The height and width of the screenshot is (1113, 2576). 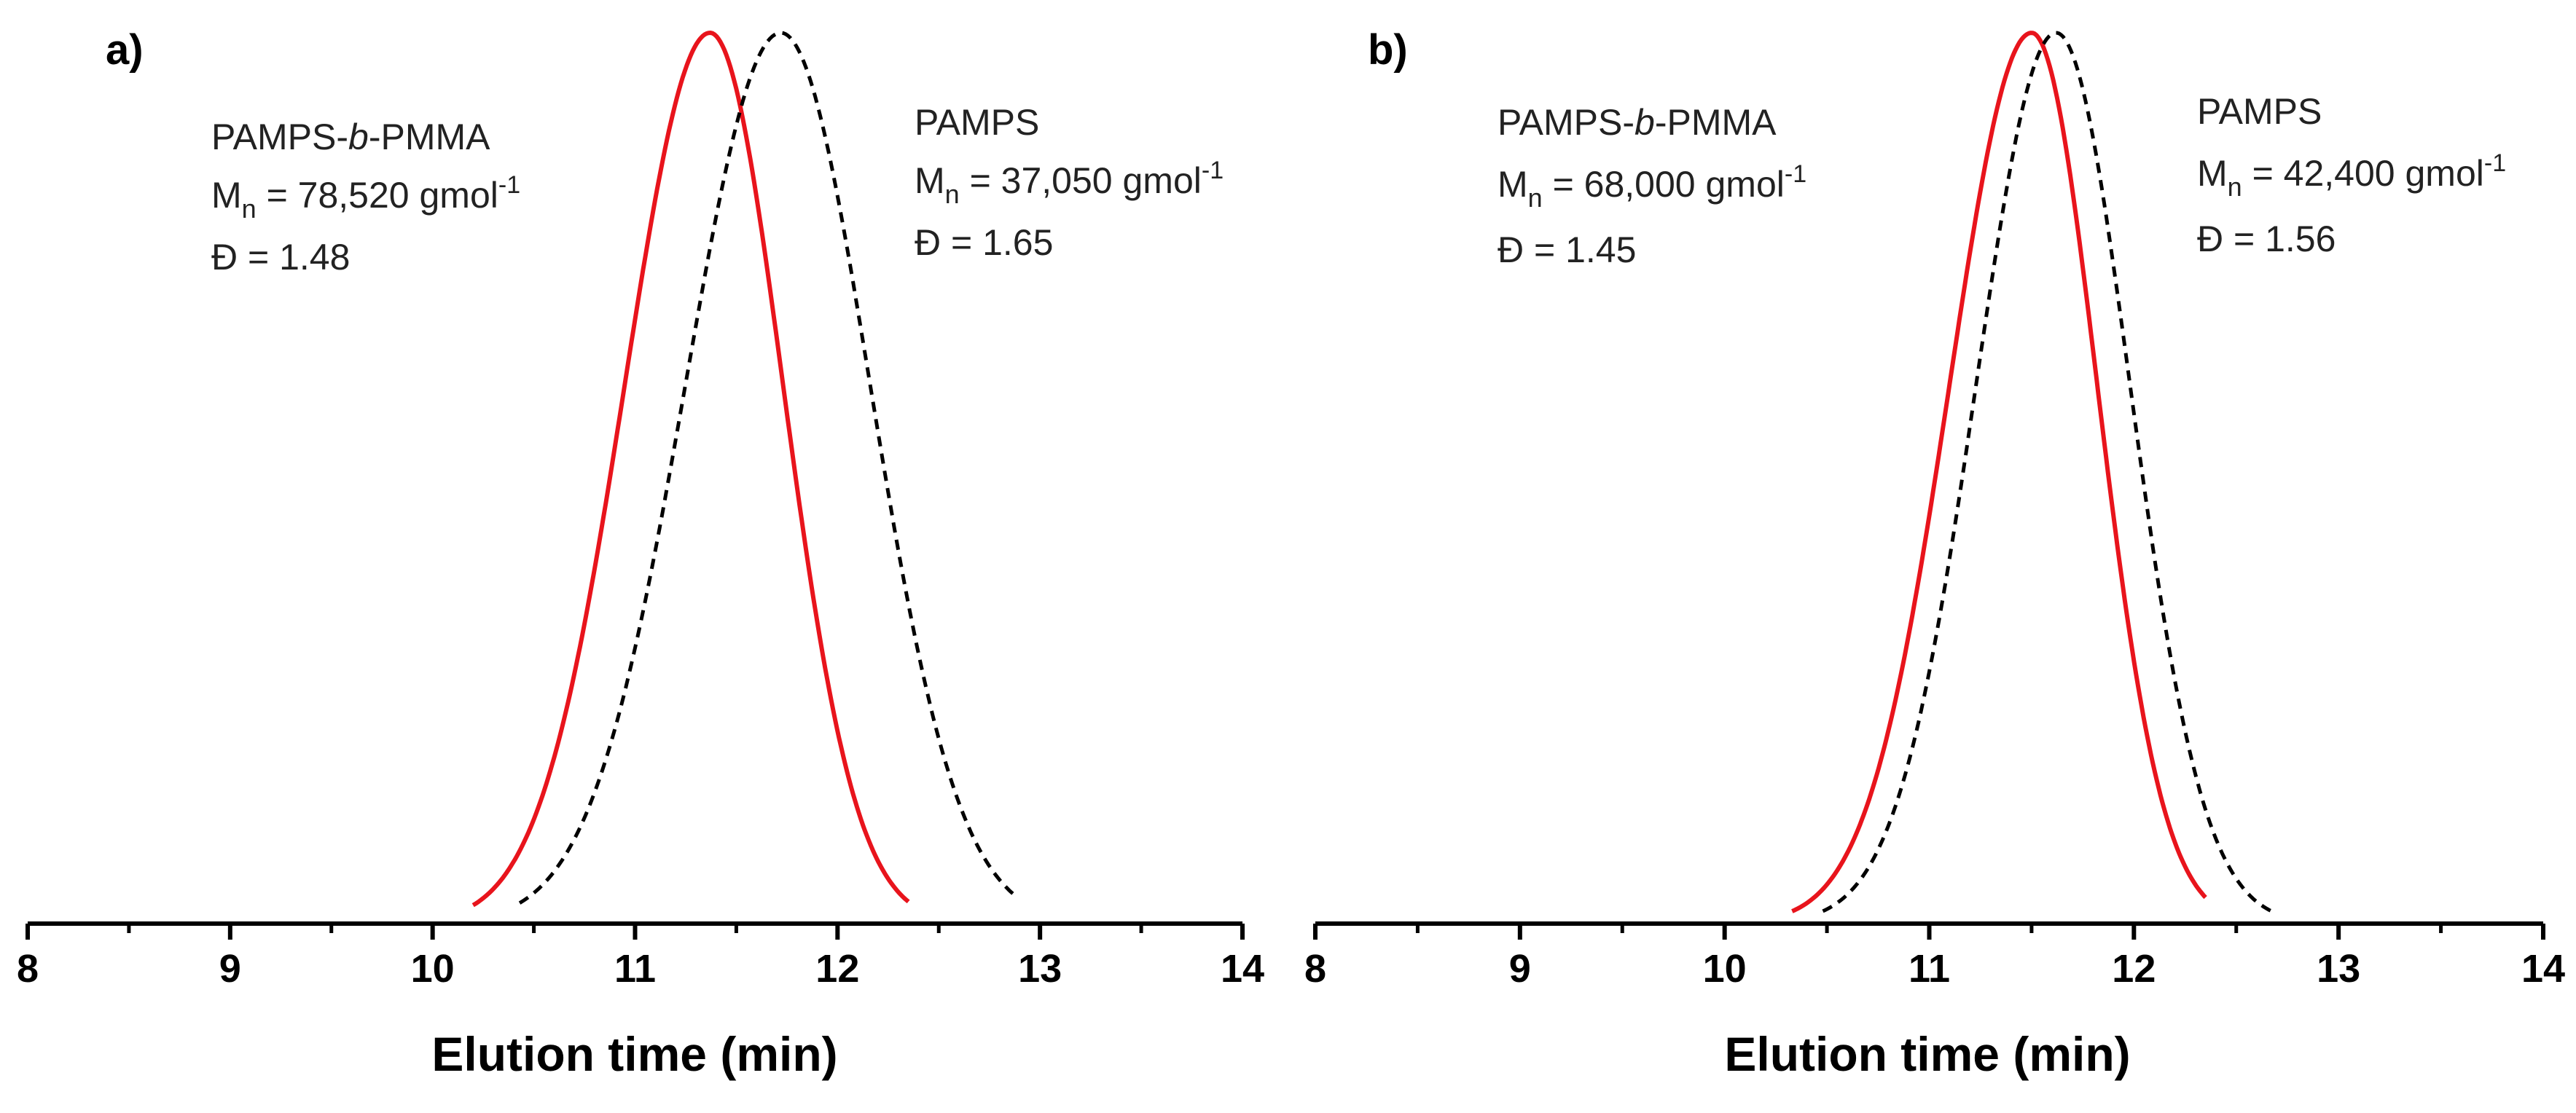 I want to click on anno-b-homopolymer-mn: Mn = 42,400 gmol-1, so click(x=2351, y=175).